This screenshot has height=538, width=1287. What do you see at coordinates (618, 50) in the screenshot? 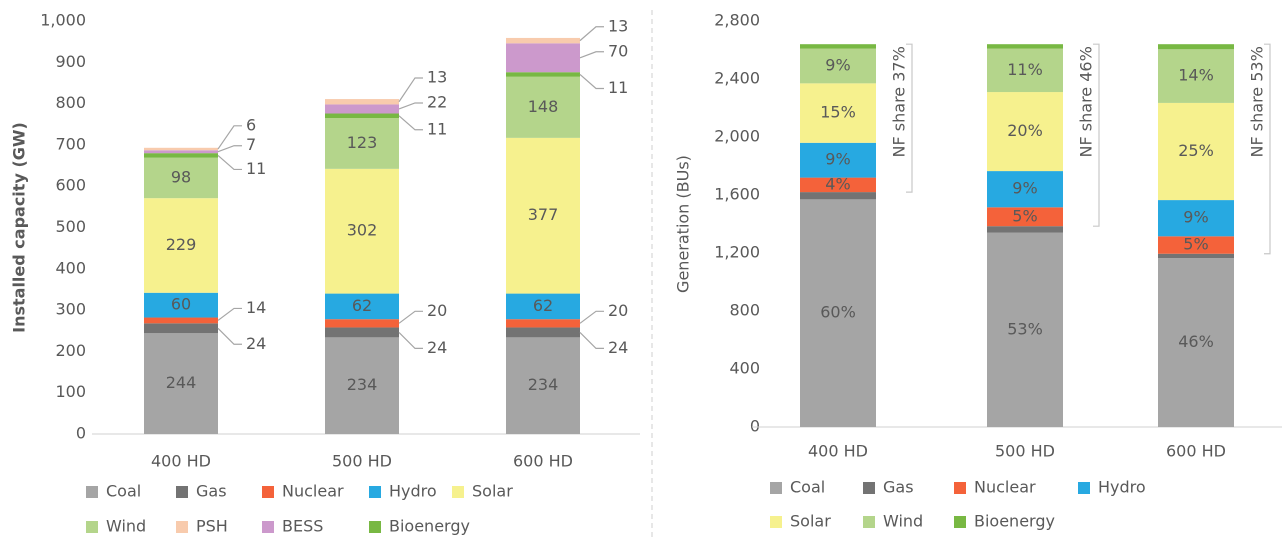
I see `data-label: 70` at bounding box center [618, 50].